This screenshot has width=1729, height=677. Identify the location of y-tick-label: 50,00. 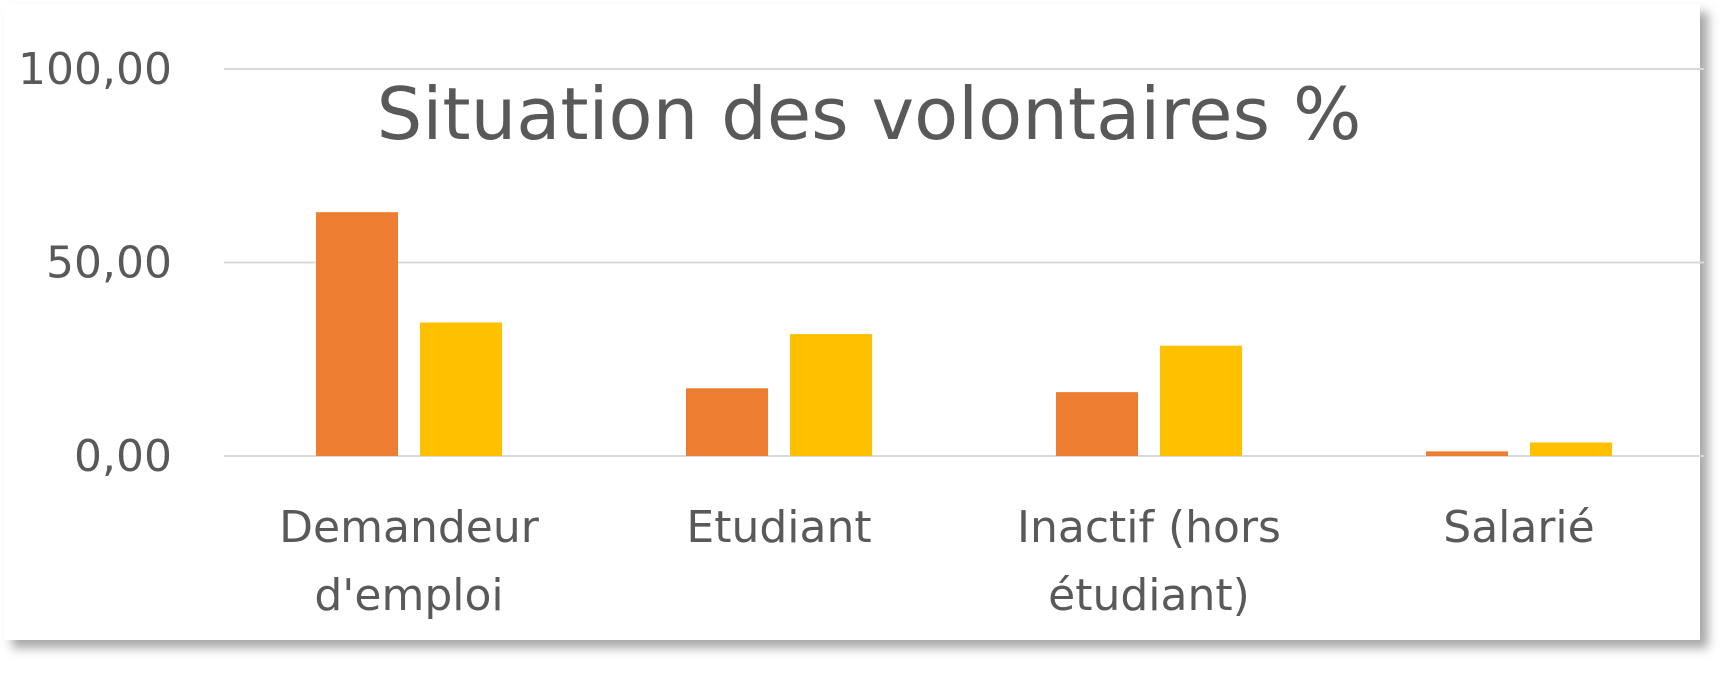
(109, 263).